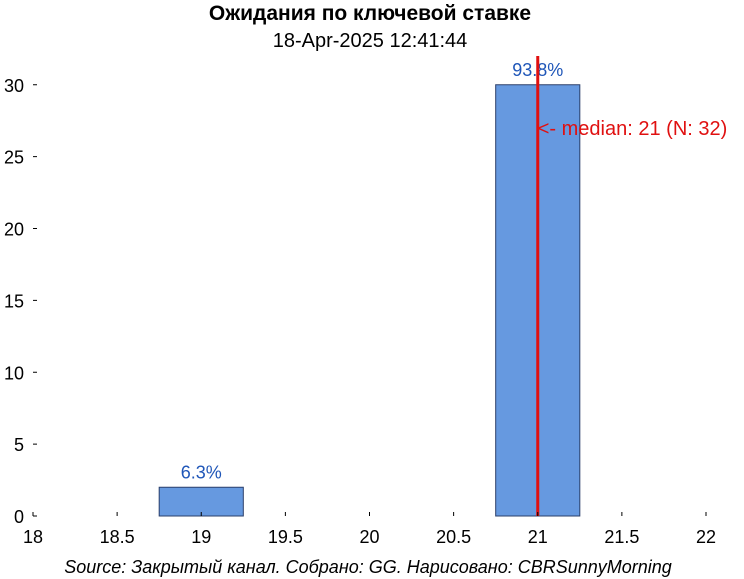  I want to click on x-tick-label: 18.5, so click(117, 537).